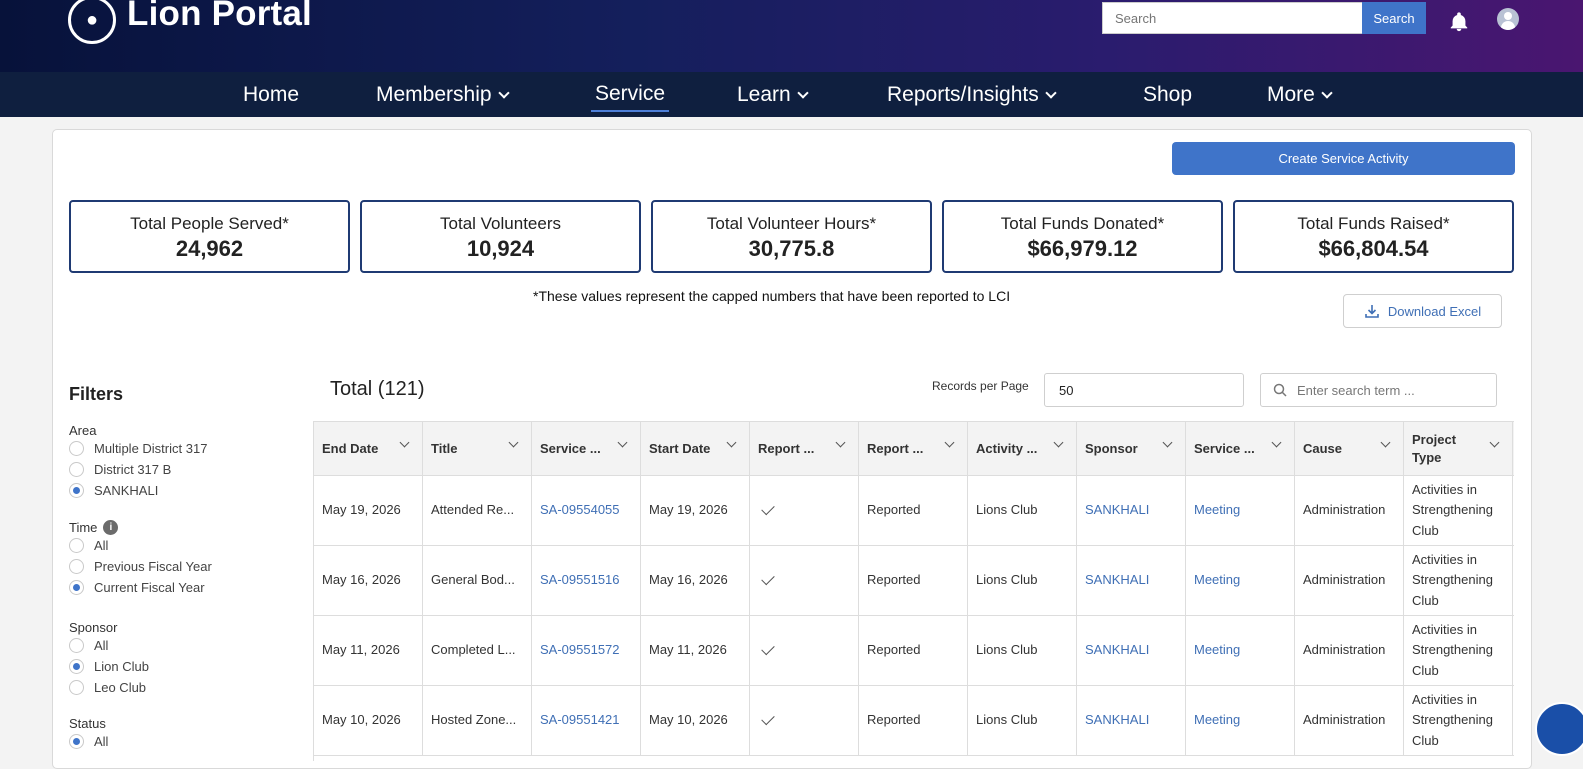 This screenshot has height=769, width=1583. Describe the element at coordinates (1082, 236) in the screenshot. I see `stat-funds-donated: Total Funds Donated* $66,979.12` at that location.